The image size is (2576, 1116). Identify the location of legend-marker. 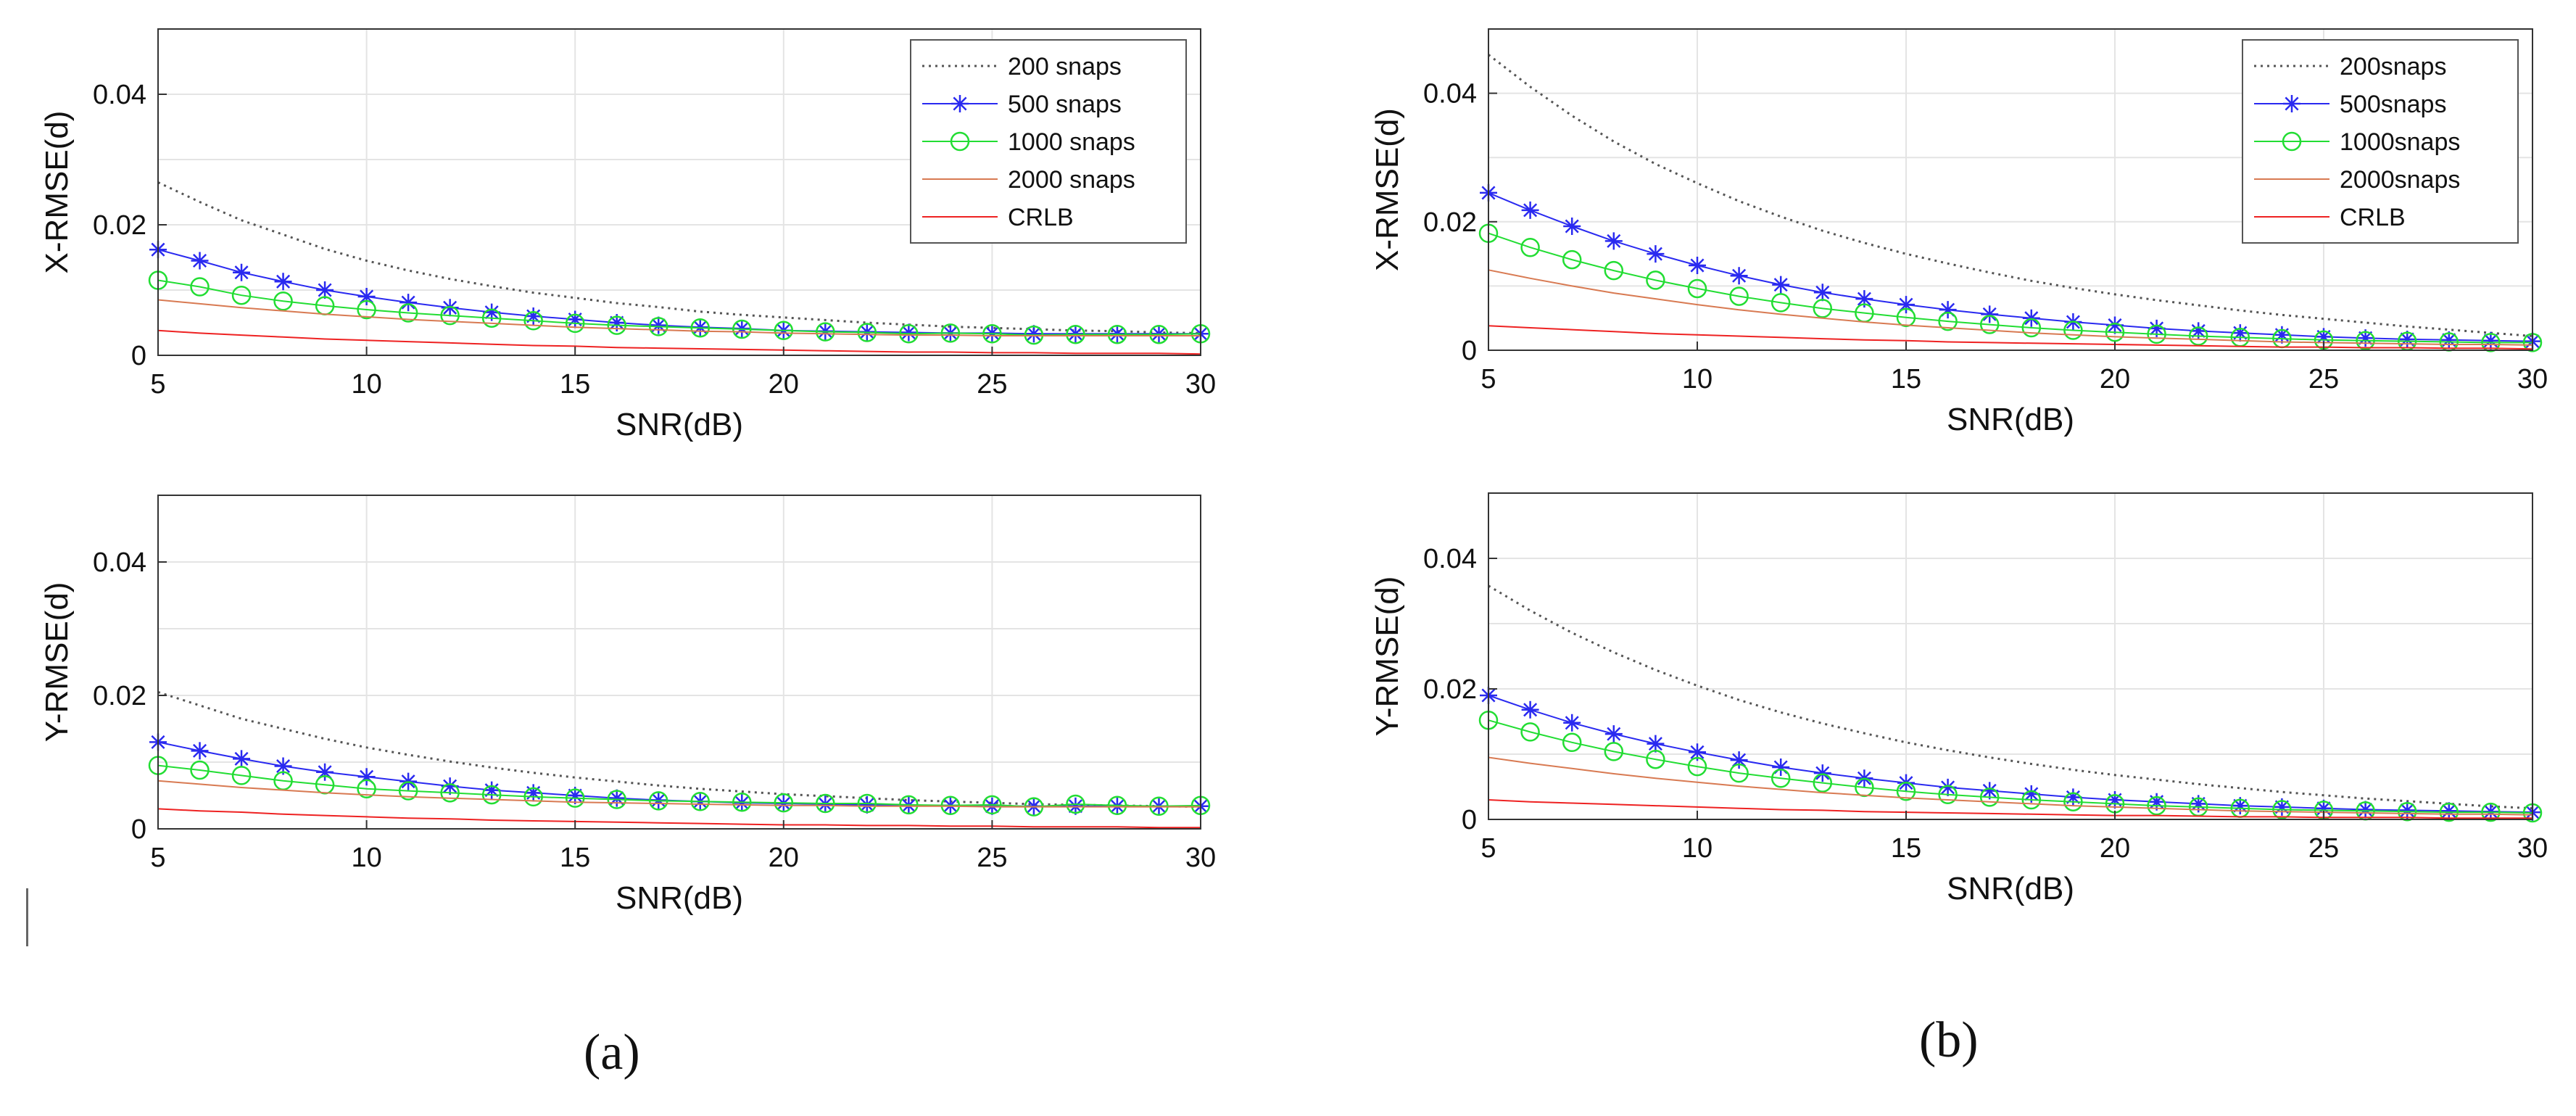
(2291, 104).